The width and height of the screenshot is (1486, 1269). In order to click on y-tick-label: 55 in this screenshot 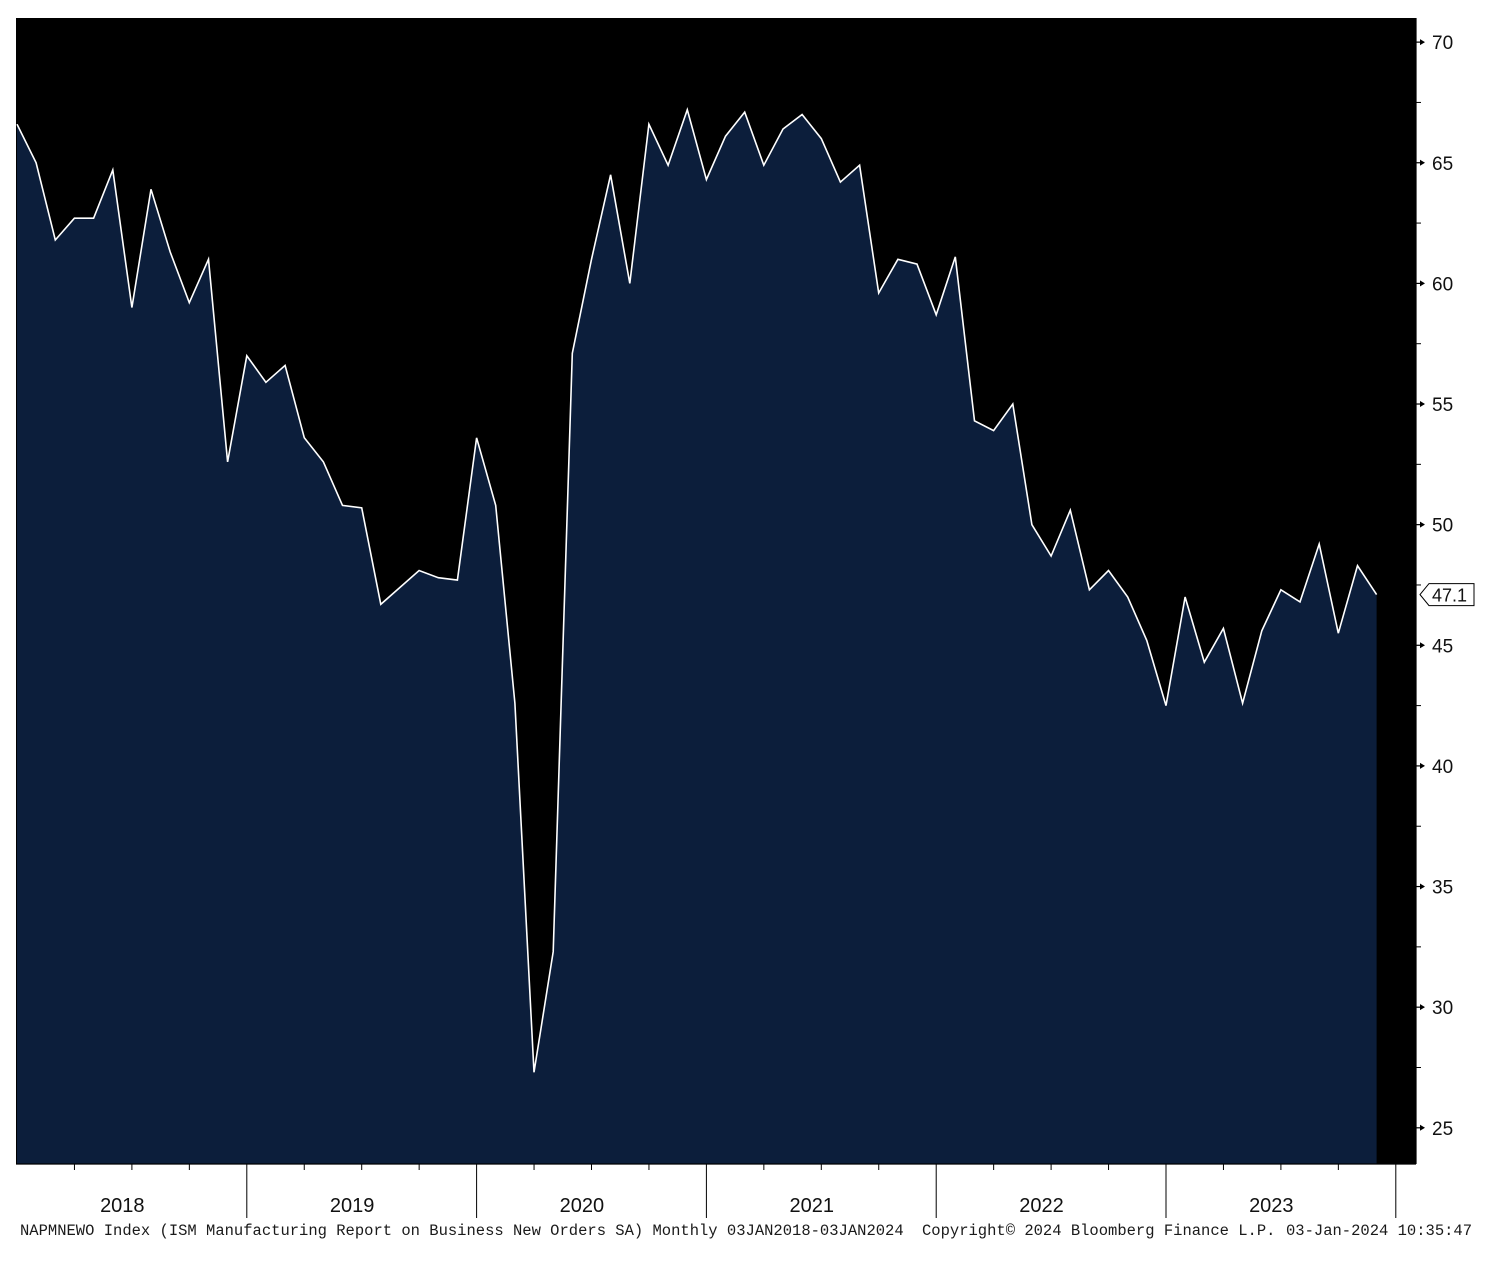, I will do `click(1442, 405)`.